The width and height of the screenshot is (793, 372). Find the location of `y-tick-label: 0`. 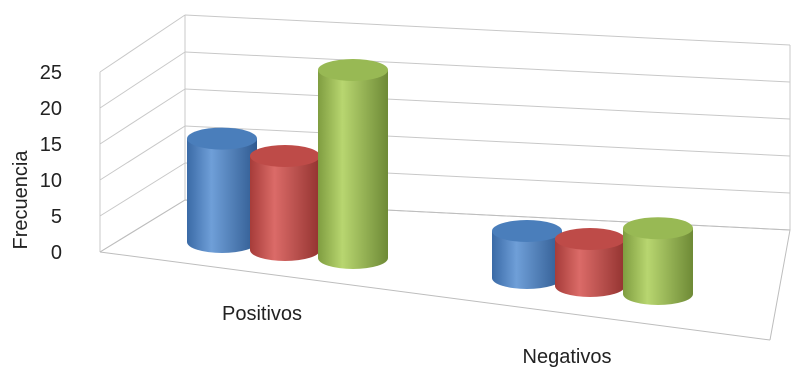

y-tick-label: 0 is located at coordinates (56, 253).